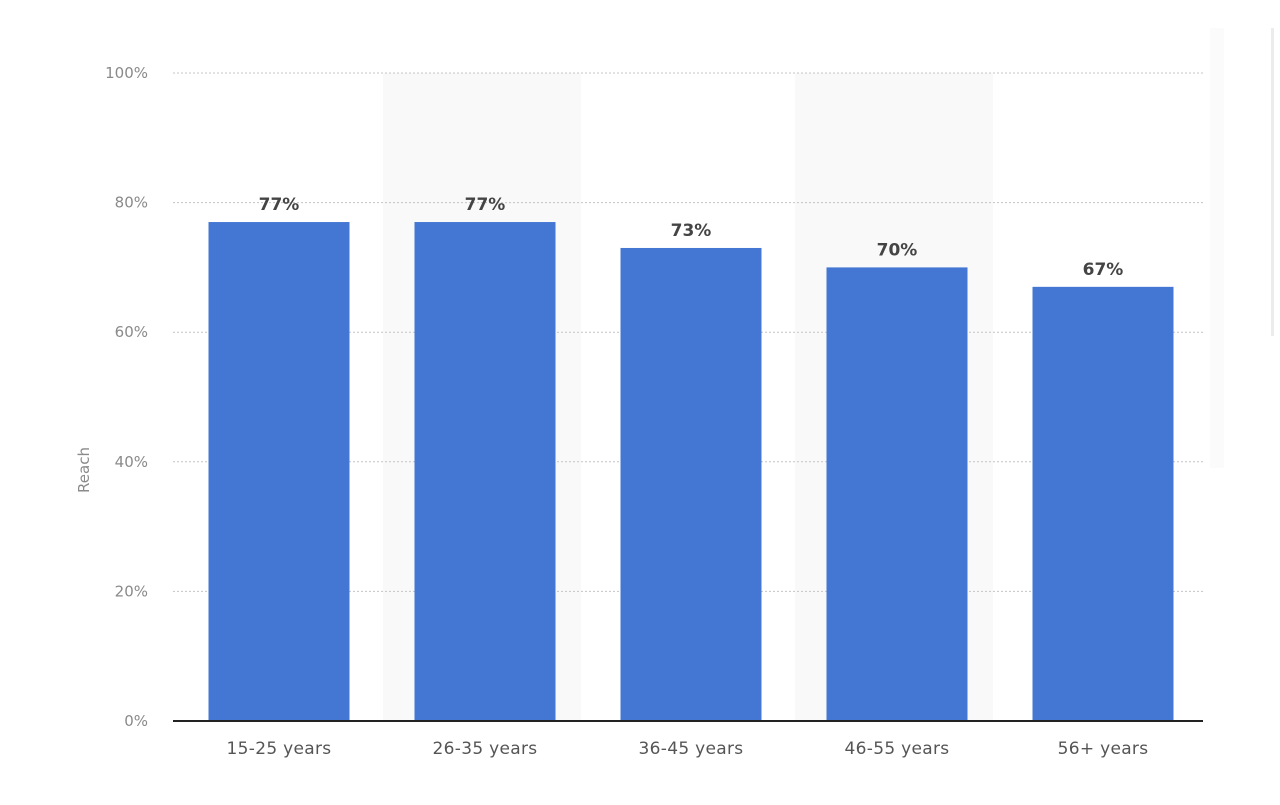 This screenshot has height=805, width=1280. Describe the element at coordinates (691, 749) in the screenshot. I see `x-tick-label: 36-45 years` at that location.